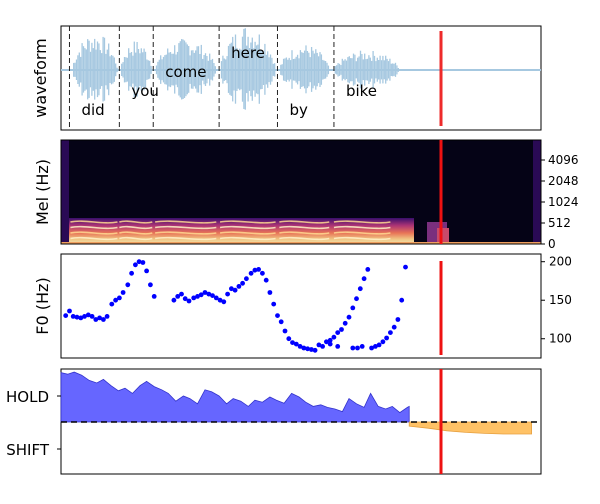  Describe the element at coordinates (27, 397) in the screenshot. I see `turn-ytick-hold: HOLD` at that location.